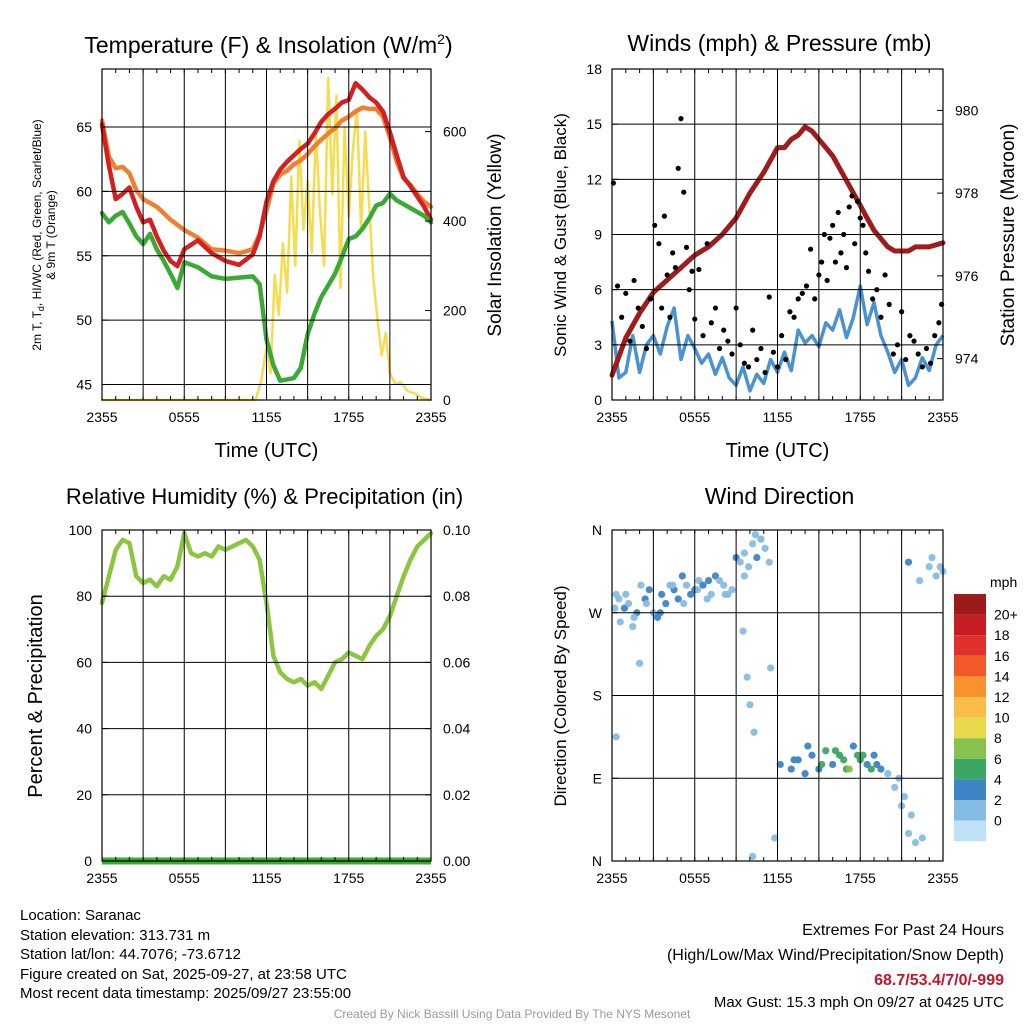 The width and height of the screenshot is (1024, 1024). Describe the element at coordinates (495, 234) in the screenshot. I see `y-right-axis-label: Solar Insolation (Yellow)` at that location.